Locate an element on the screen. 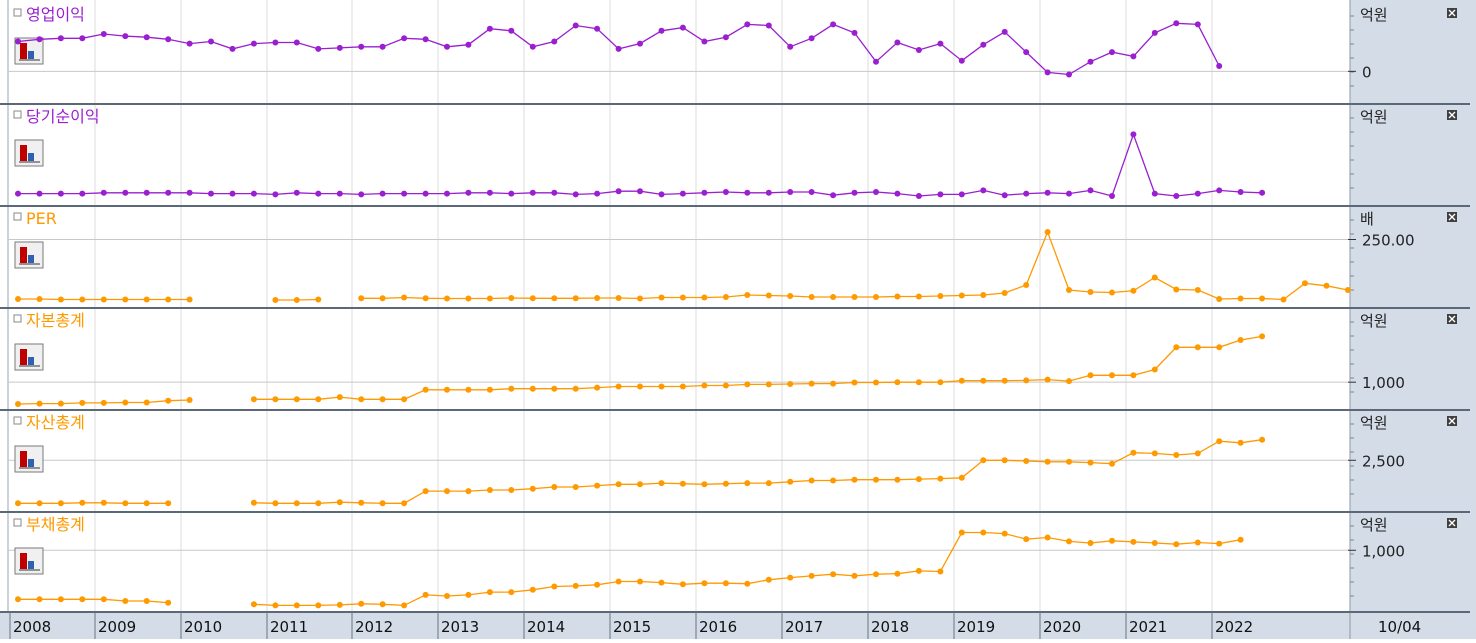  x-axis-tick-label: 2018 is located at coordinates (890, 627).